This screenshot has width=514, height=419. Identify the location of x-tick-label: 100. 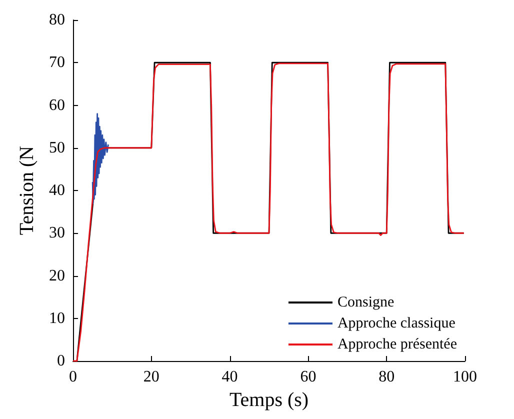
(465, 377).